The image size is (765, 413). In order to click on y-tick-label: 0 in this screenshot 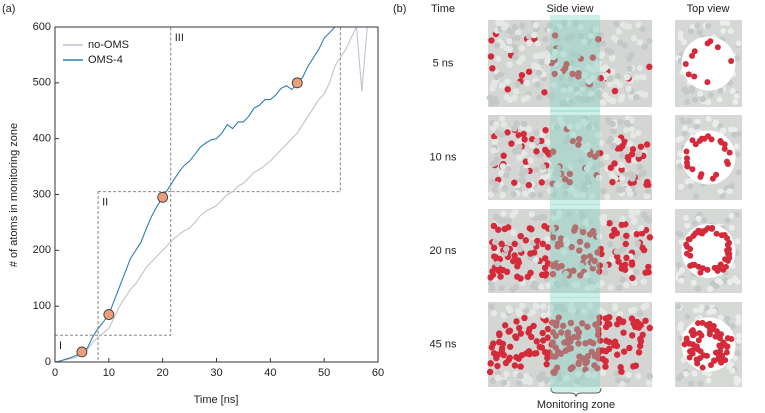, I will do `click(48, 362)`.